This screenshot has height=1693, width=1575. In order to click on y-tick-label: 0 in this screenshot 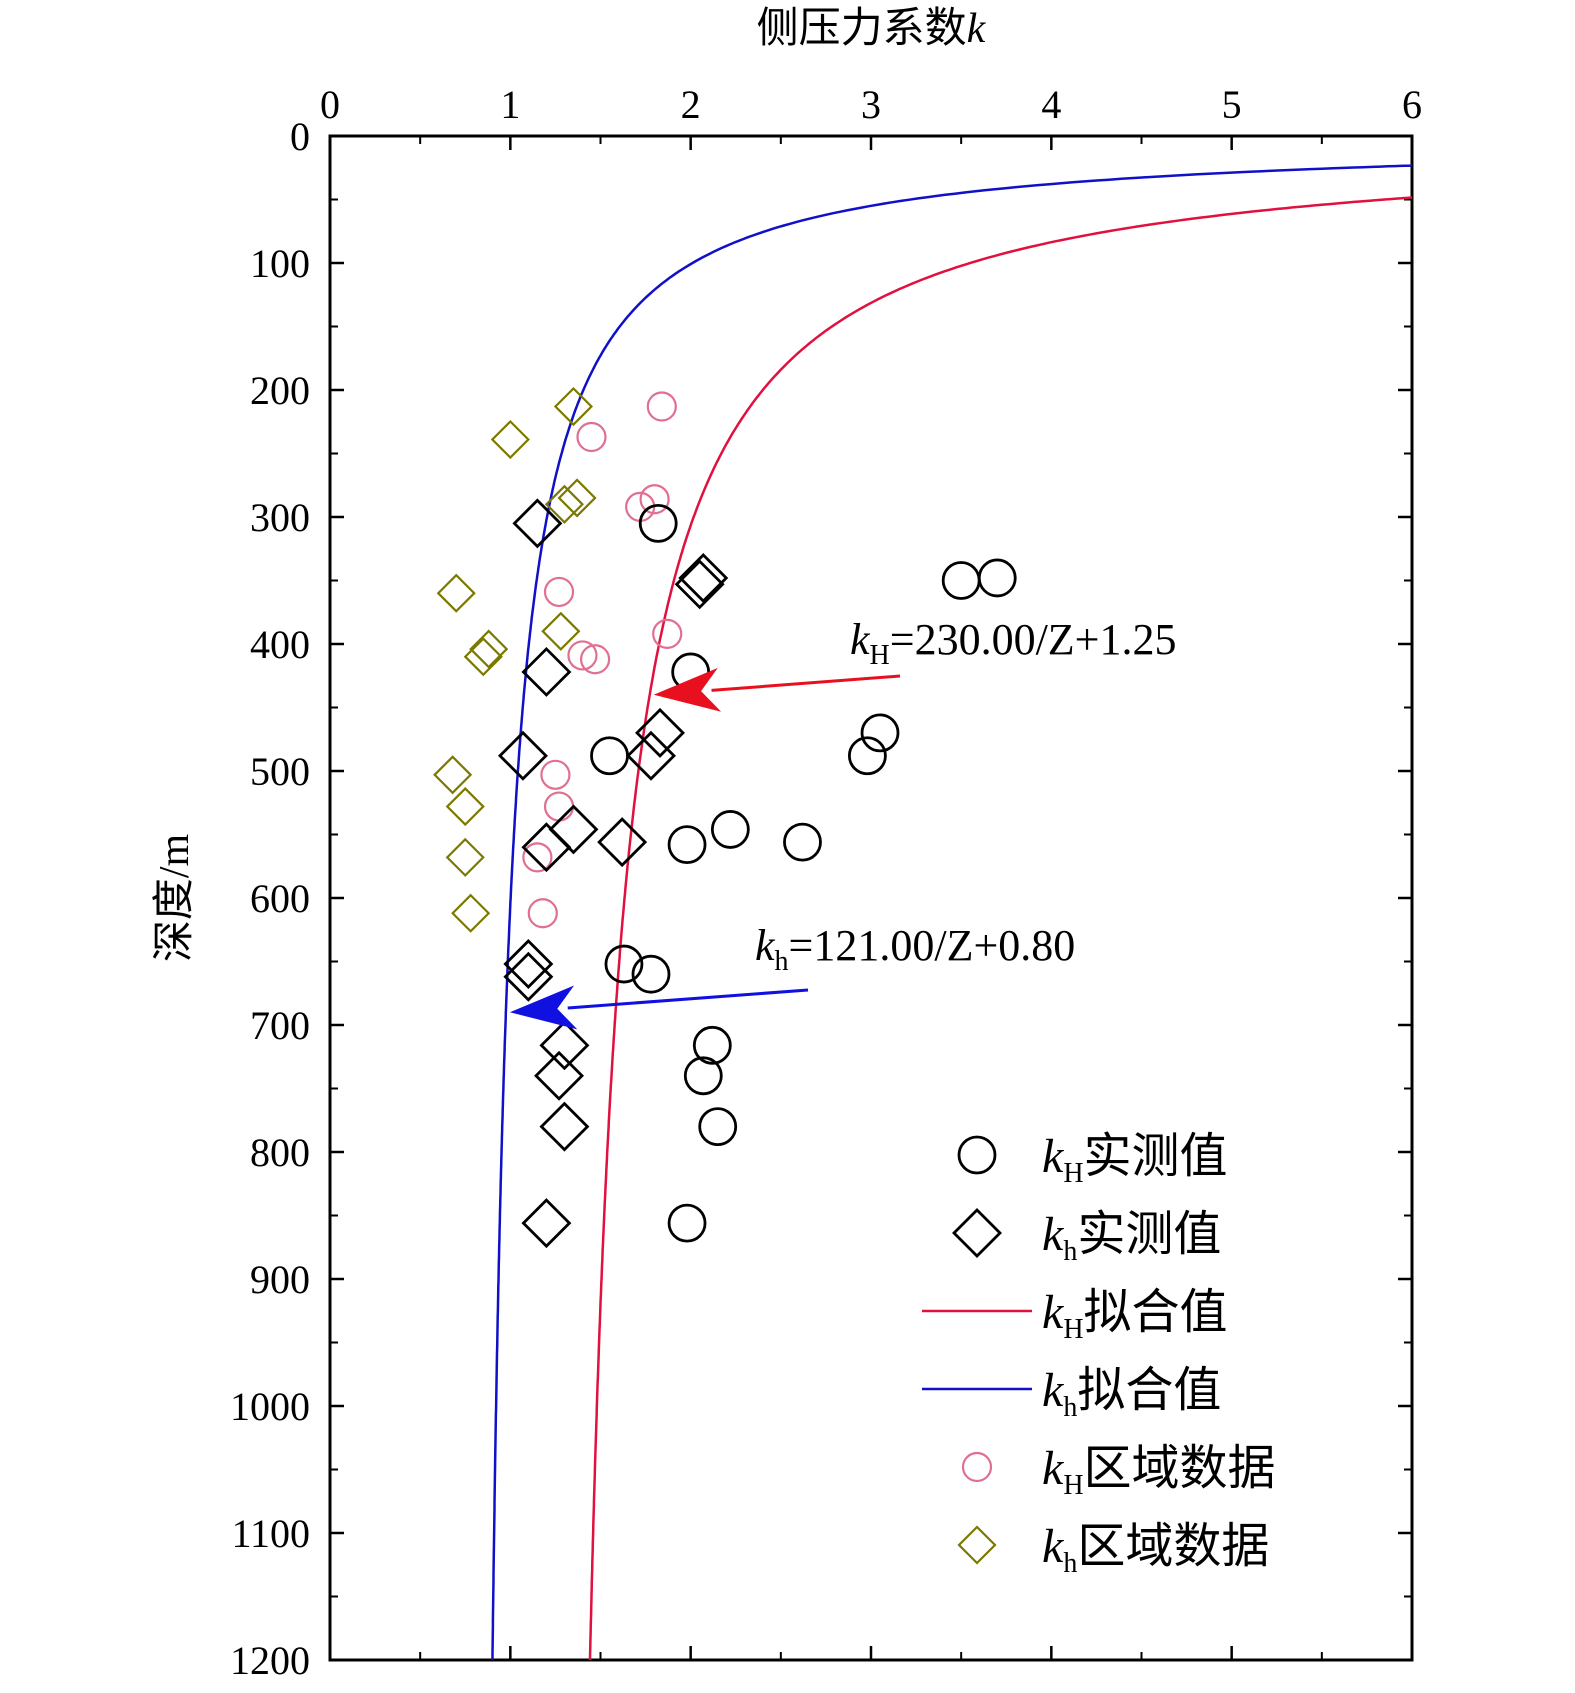, I will do `click(300, 136)`.